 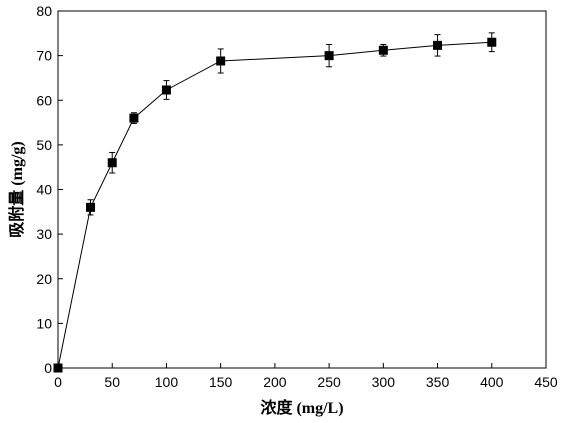 I want to click on y-tick-label: 70, so click(x=44, y=56).